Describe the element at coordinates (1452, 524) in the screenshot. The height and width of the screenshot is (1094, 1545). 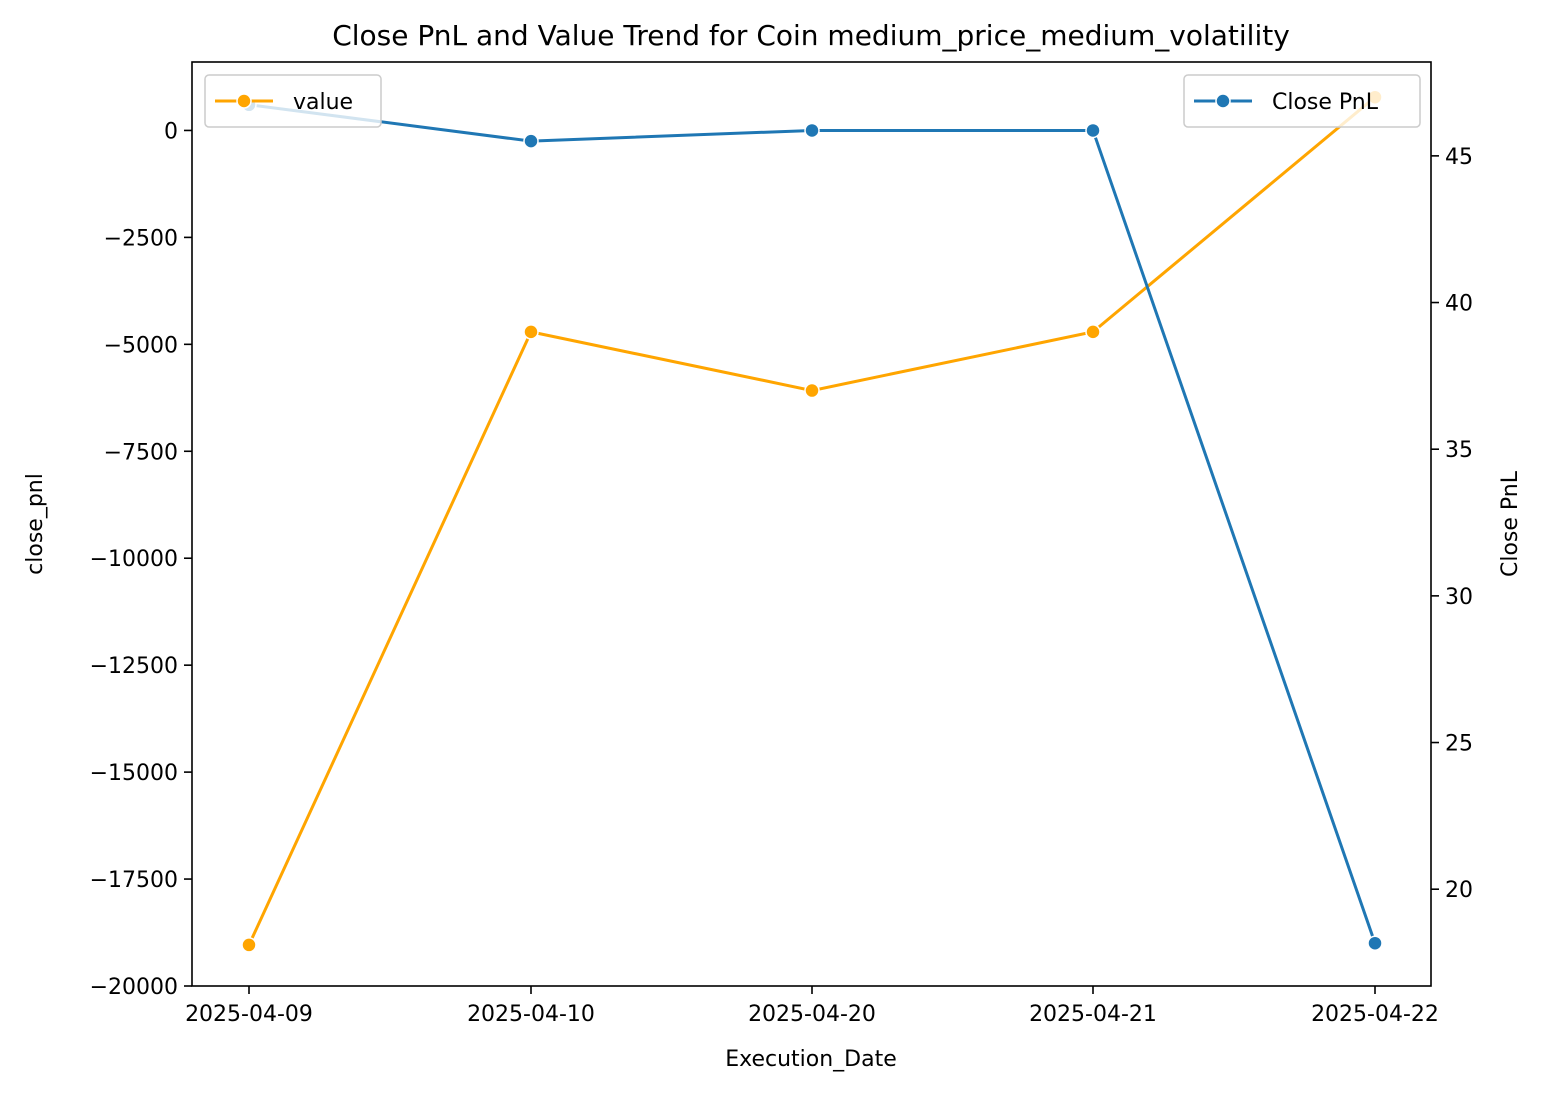
I see `right-y-axis: 20 25 30 35 40 45` at that location.